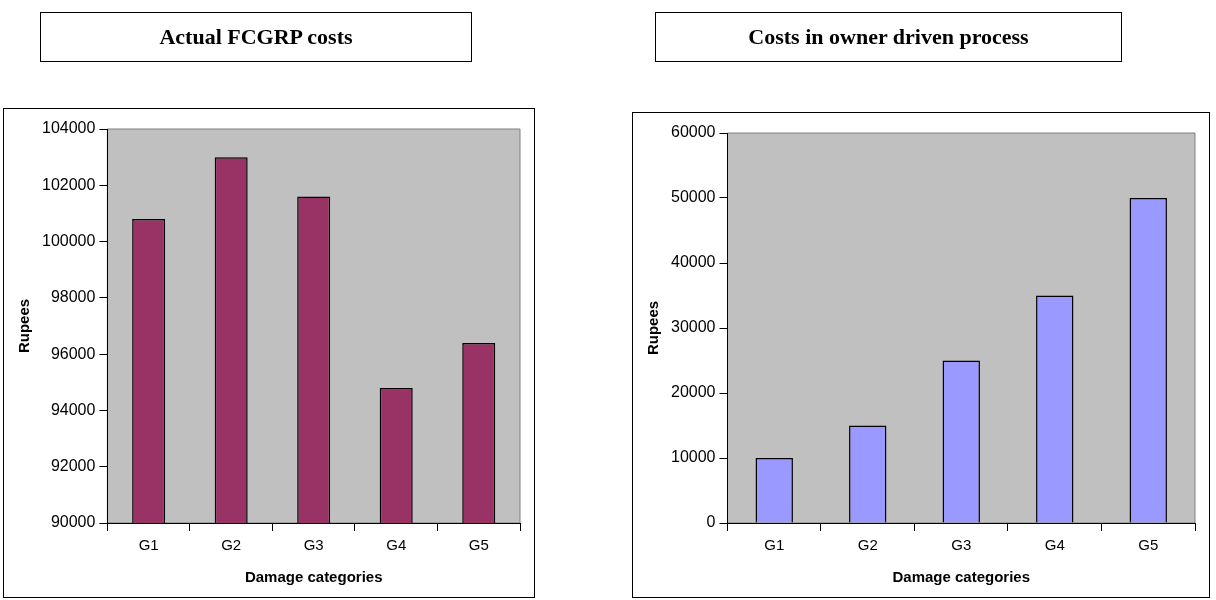 The width and height of the screenshot is (1216, 600). I want to click on chart-title: Actual FCGRP costs, so click(256, 37).